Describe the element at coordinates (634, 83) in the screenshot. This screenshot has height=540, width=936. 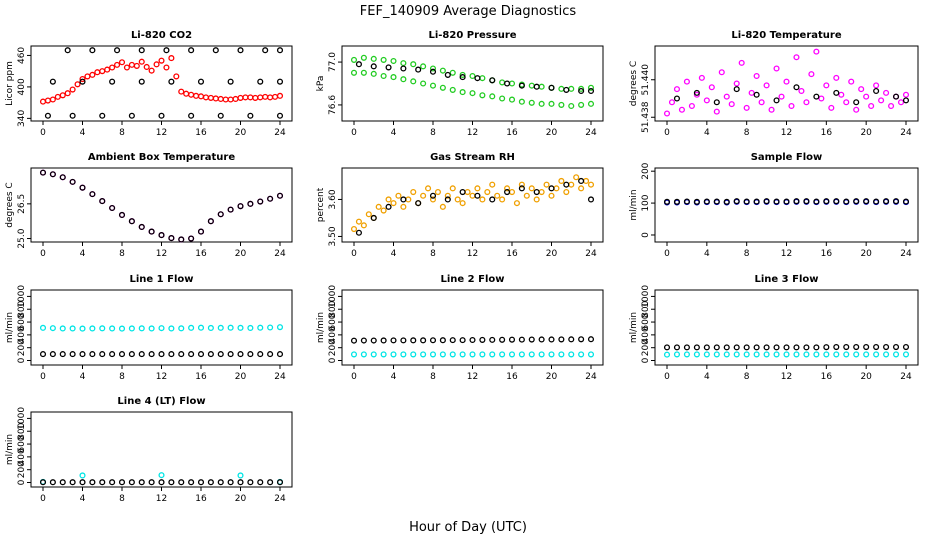
I see `y-axis-label: degrees C` at that location.